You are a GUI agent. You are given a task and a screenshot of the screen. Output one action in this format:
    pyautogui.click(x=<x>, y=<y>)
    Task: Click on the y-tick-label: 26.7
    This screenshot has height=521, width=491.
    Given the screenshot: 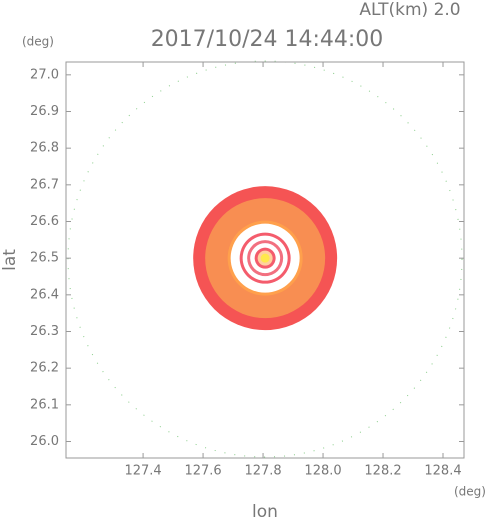 What is the action you would take?
    pyautogui.click(x=44, y=184)
    